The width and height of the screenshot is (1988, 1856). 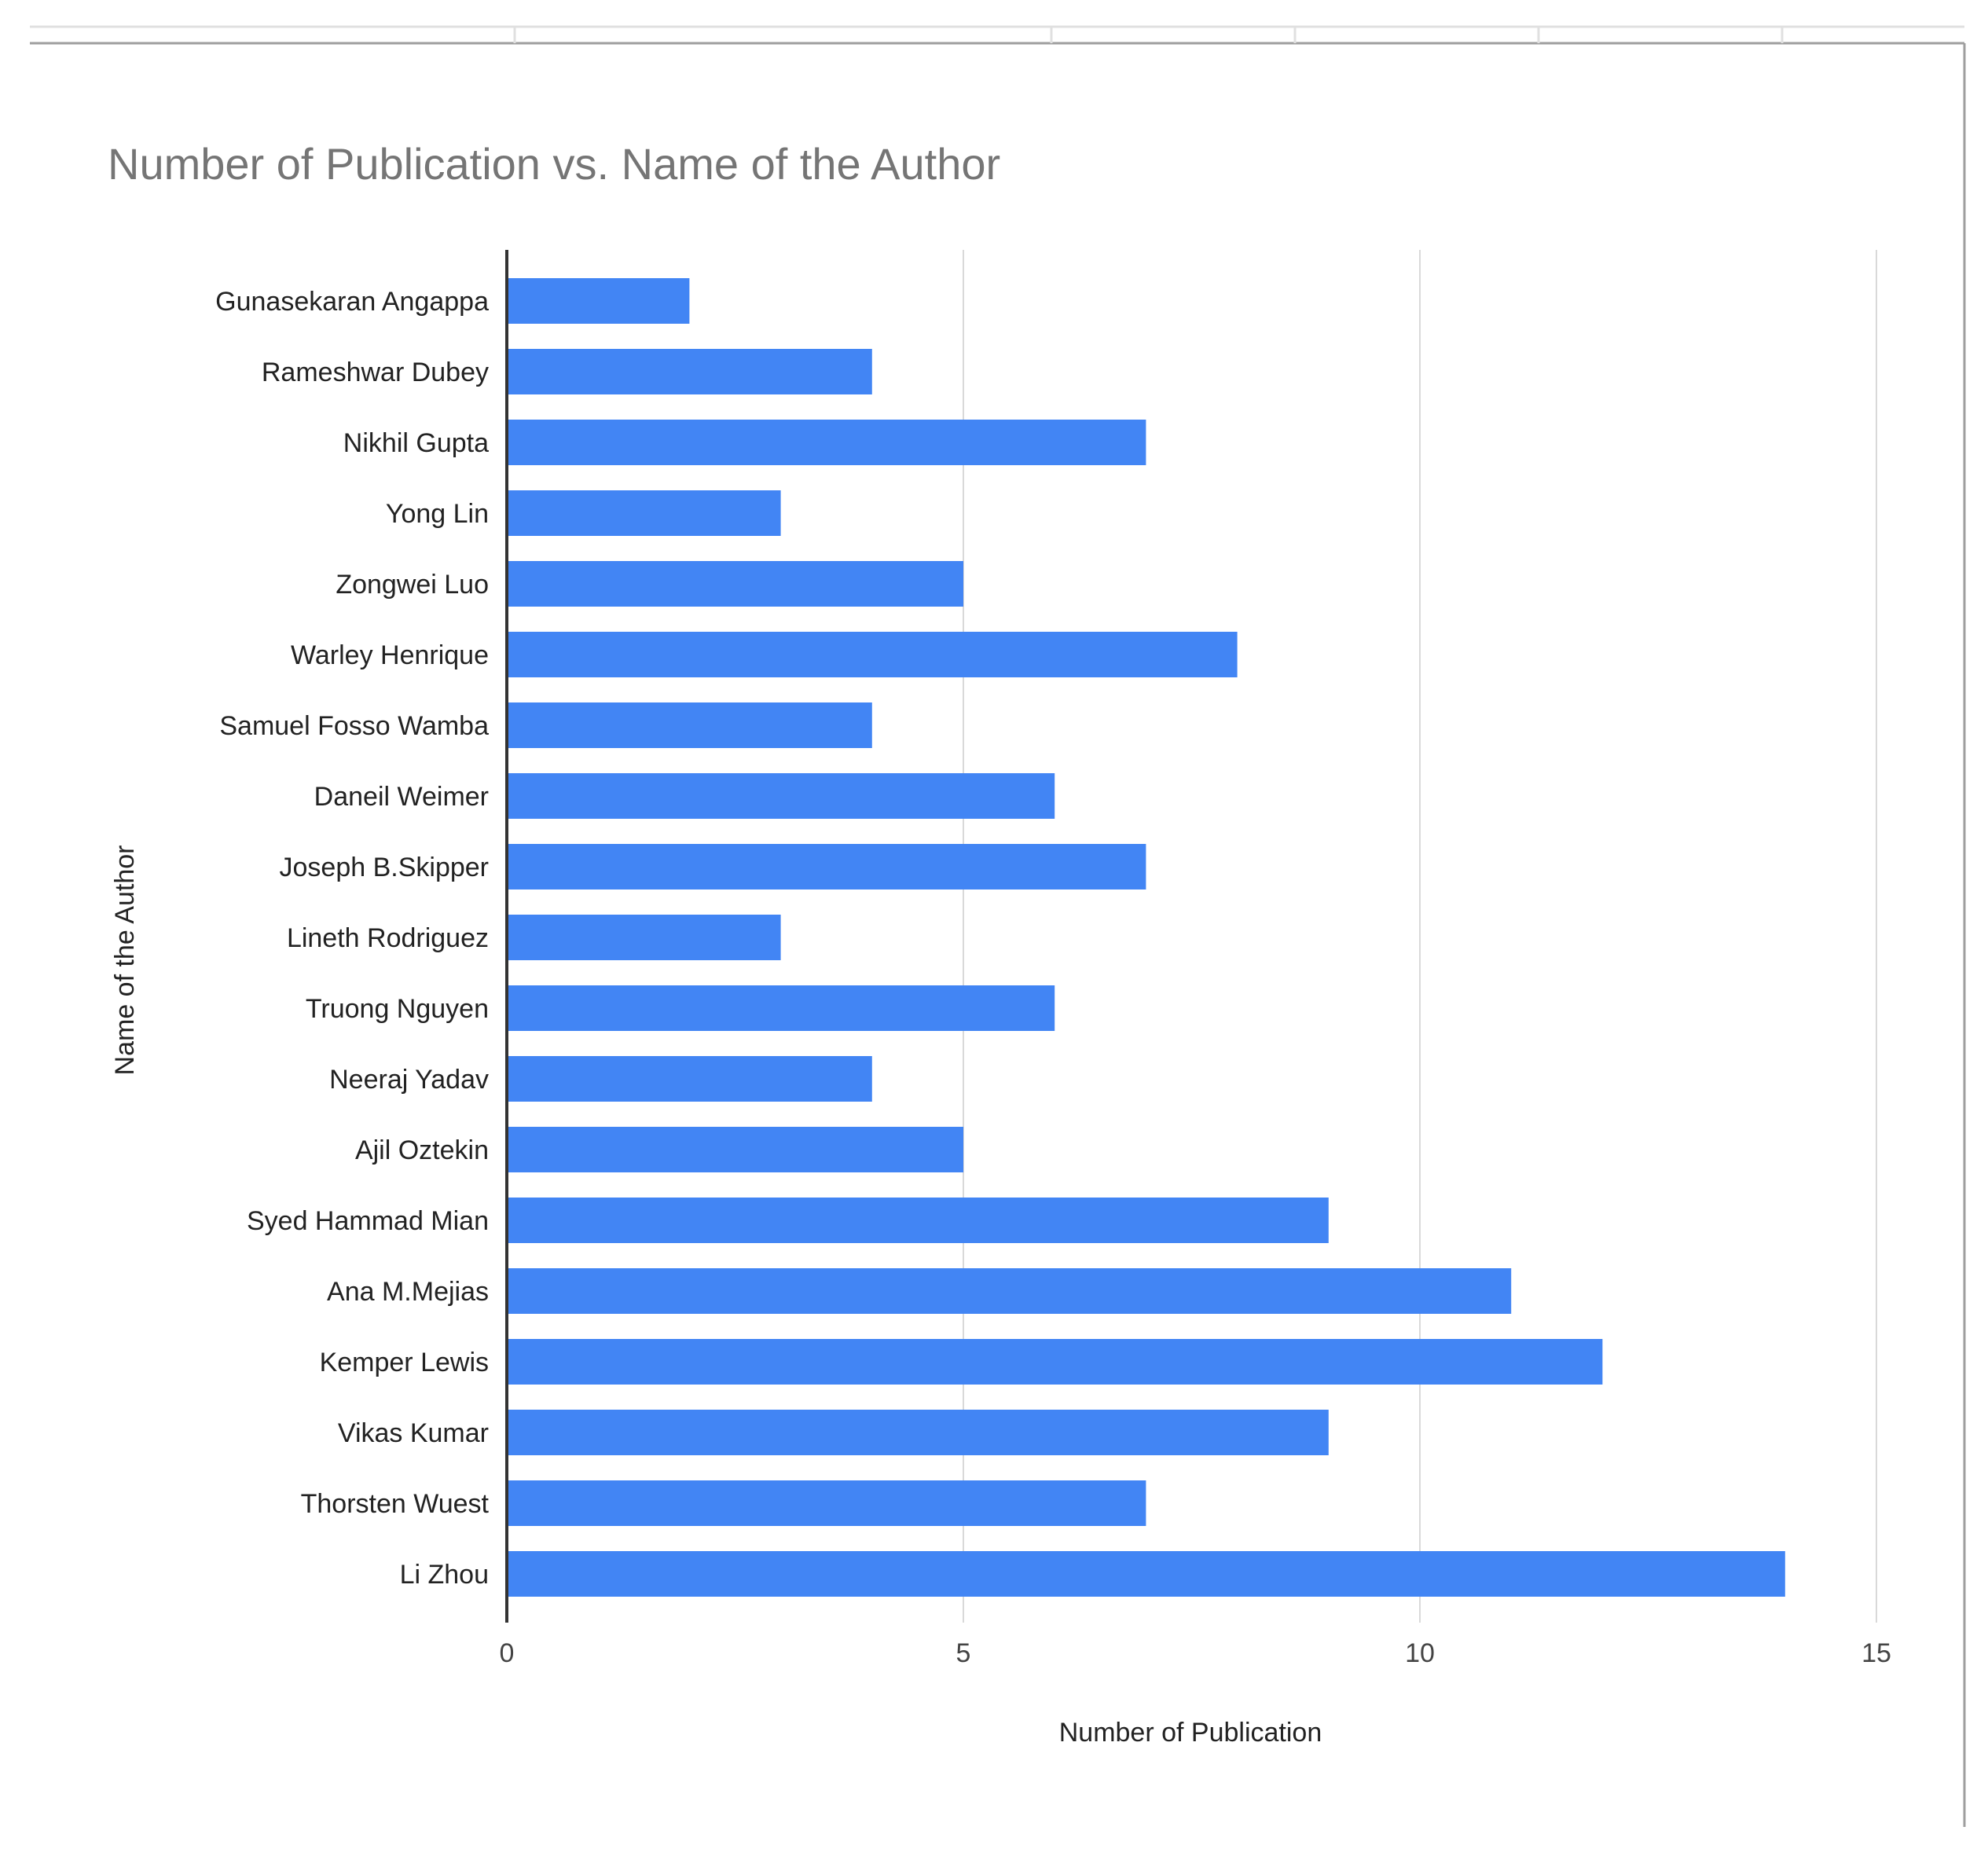 I want to click on category-label: Vikas Kumar, so click(x=413, y=1433).